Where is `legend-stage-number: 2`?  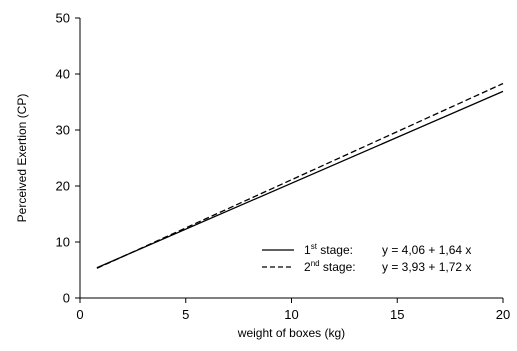 legend-stage-number: 2 is located at coordinates (307, 267).